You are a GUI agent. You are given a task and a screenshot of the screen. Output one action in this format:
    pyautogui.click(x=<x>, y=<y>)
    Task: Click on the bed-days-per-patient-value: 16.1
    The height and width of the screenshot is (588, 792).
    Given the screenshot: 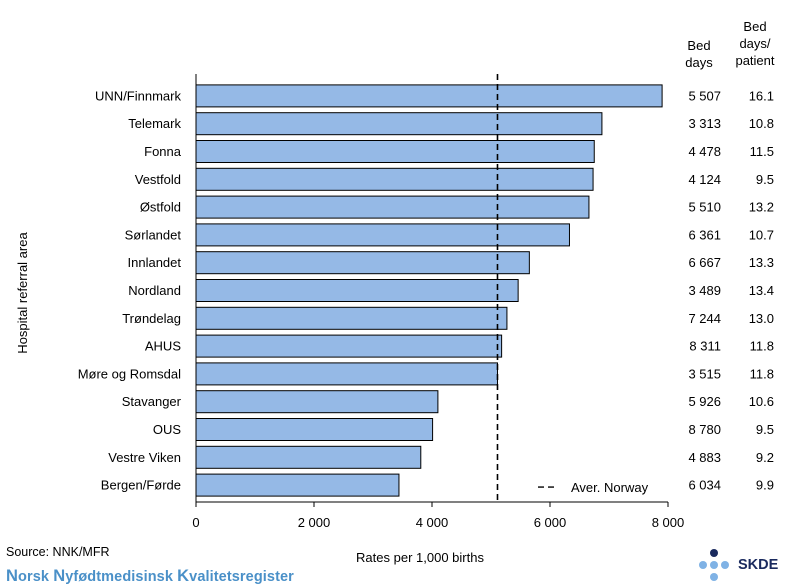 What is the action you would take?
    pyautogui.click(x=761, y=95)
    